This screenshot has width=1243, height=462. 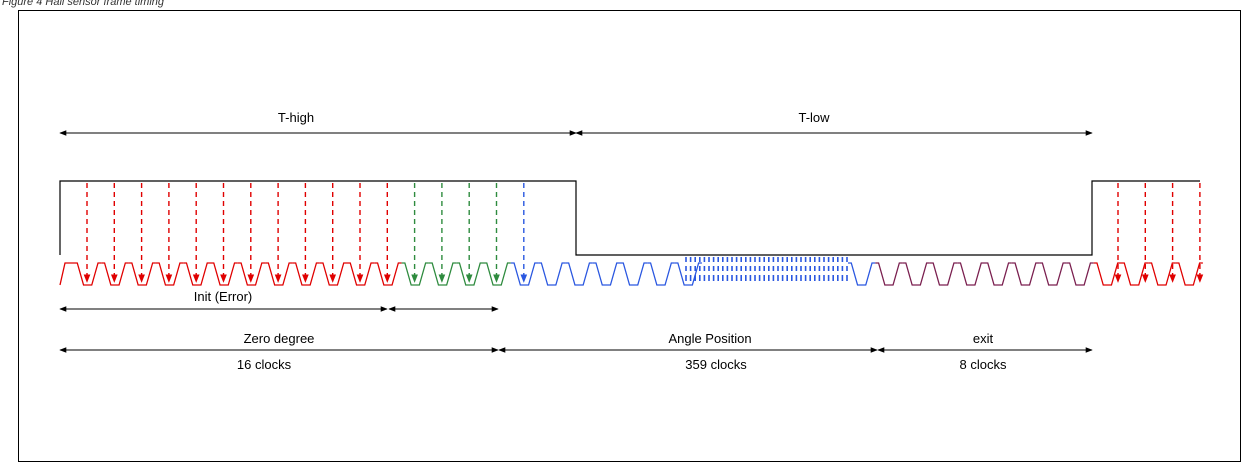 I want to click on clock-signal, so click(x=631, y=271).